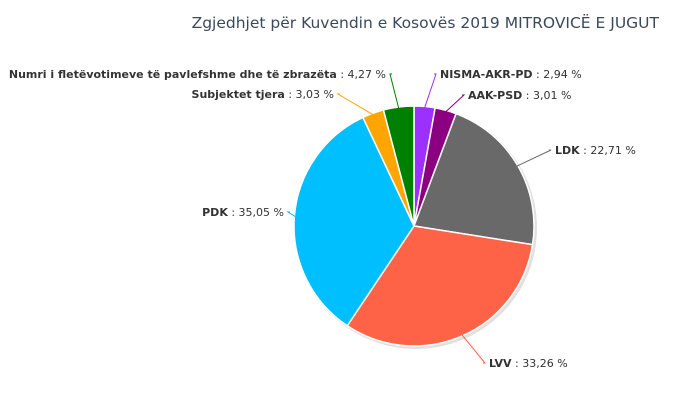 Image resolution: width=700 pixels, height=402 pixels. What do you see at coordinates (612, 150) in the screenshot?
I see `slice-label-value: 22,71 %` at bounding box center [612, 150].